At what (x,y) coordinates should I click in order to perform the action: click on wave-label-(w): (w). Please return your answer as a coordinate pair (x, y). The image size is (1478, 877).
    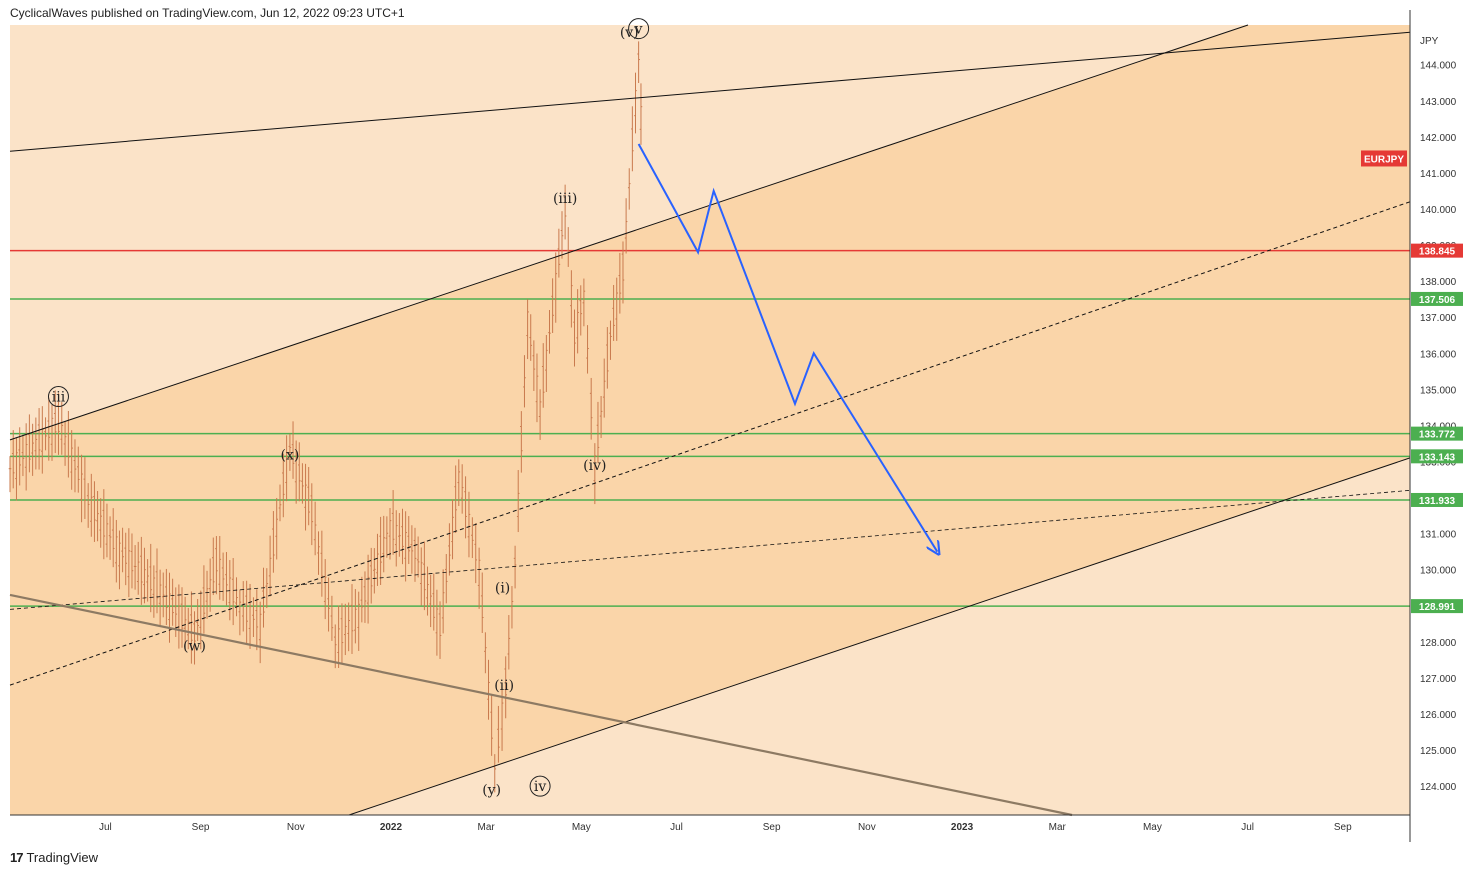
    Looking at the image, I should click on (194, 646).